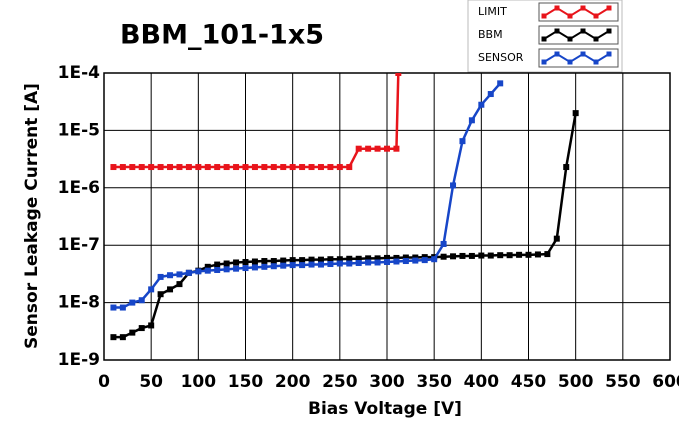  I want to click on chart-title: BBM_101-1x5, so click(222, 35).